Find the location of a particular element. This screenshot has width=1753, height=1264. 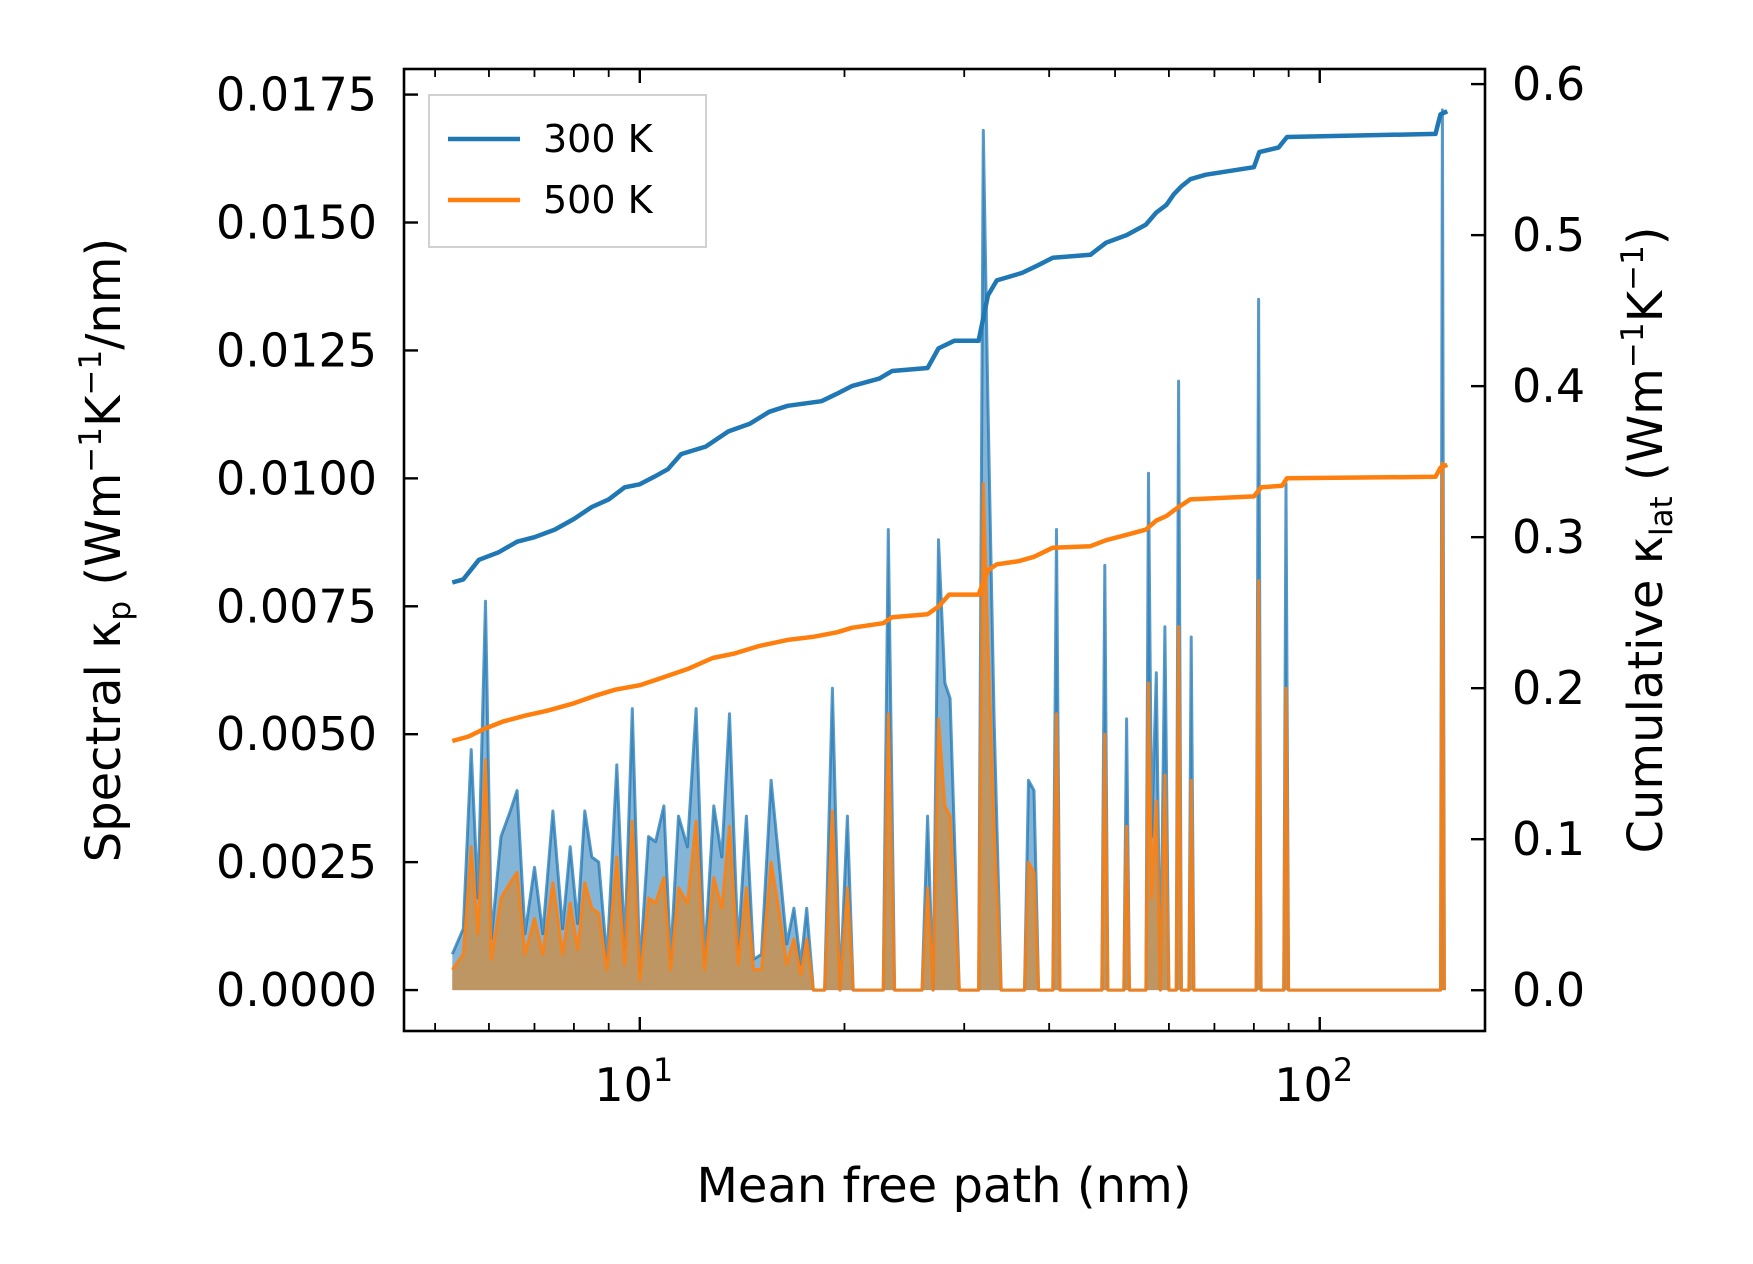

y-axis-label-right: Cumulative κlat (Wm−1K−1) is located at coordinates (1647, 539).